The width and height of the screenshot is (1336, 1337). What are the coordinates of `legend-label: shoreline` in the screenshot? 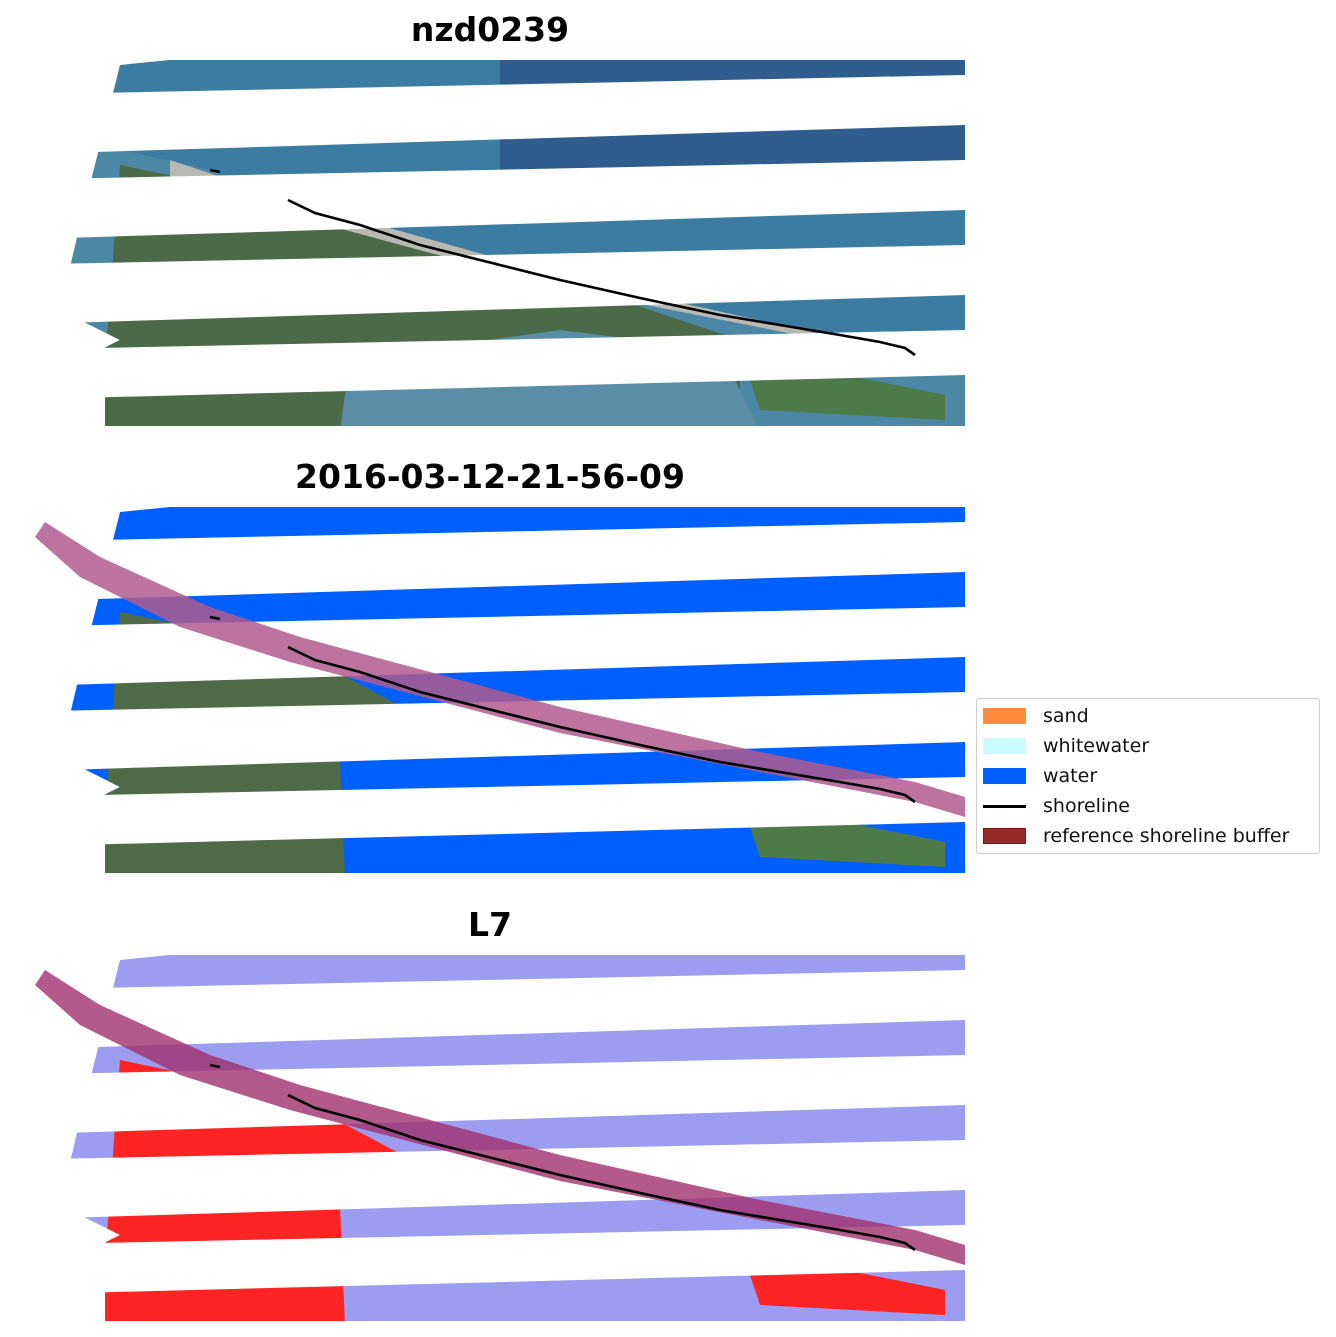 It's located at (1086, 806).